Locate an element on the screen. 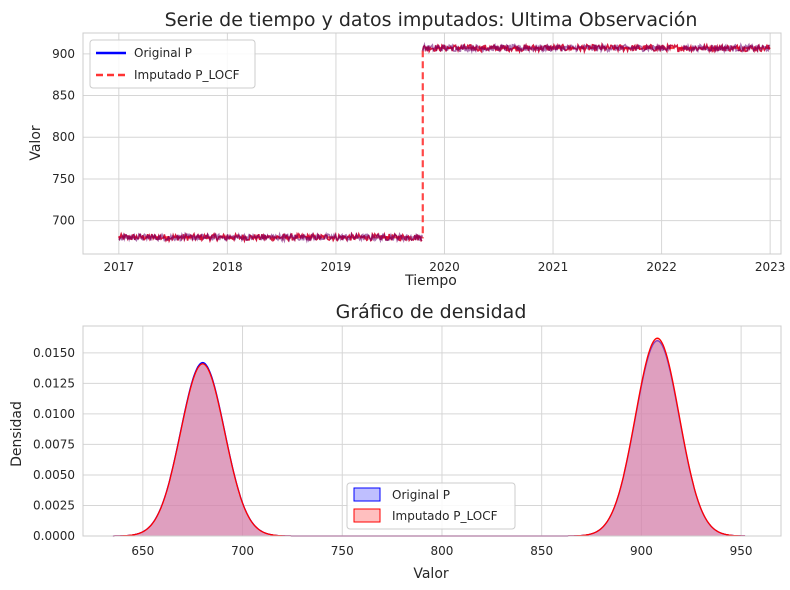  chart2-legend-label-imputed: Imputado P_LOCF is located at coordinates (445, 516).